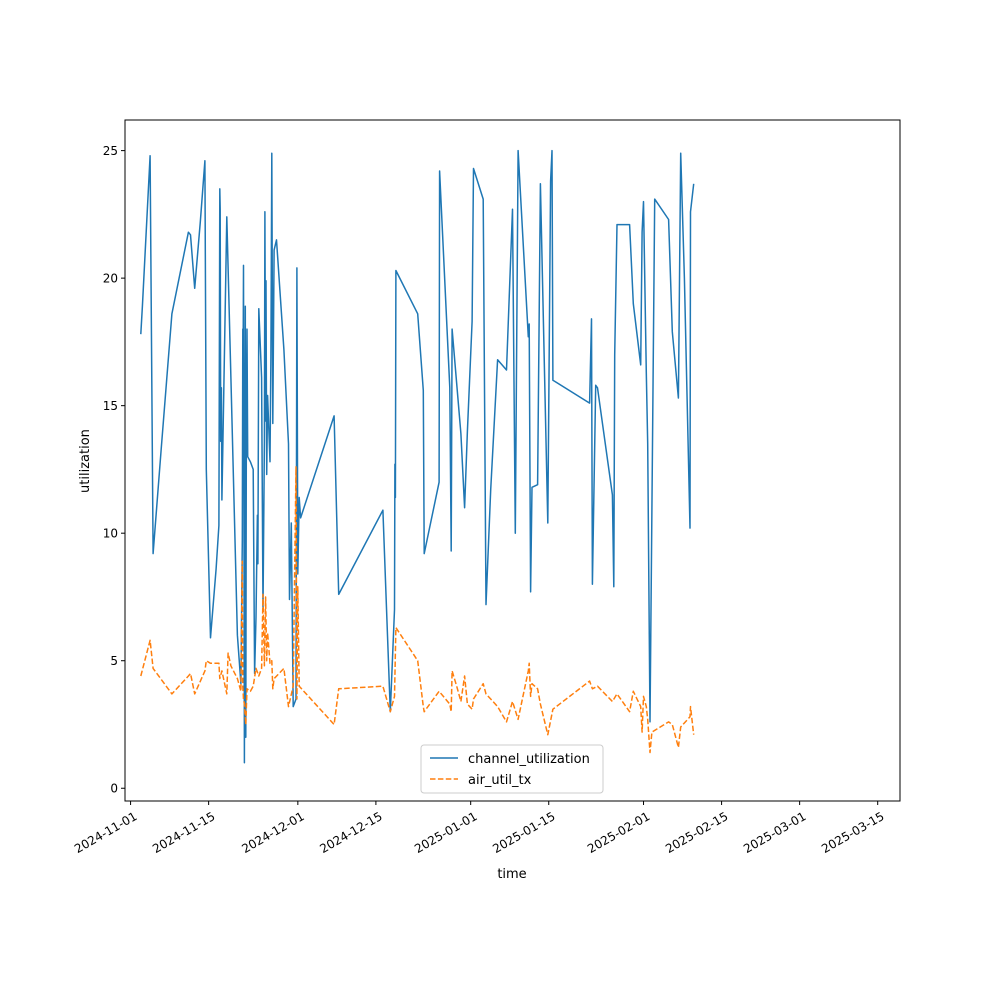 Image resolution: width=1000 pixels, height=1000 pixels. What do you see at coordinates (85, 461) in the screenshot?
I see `y-axis-label: utilization` at bounding box center [85, 461].